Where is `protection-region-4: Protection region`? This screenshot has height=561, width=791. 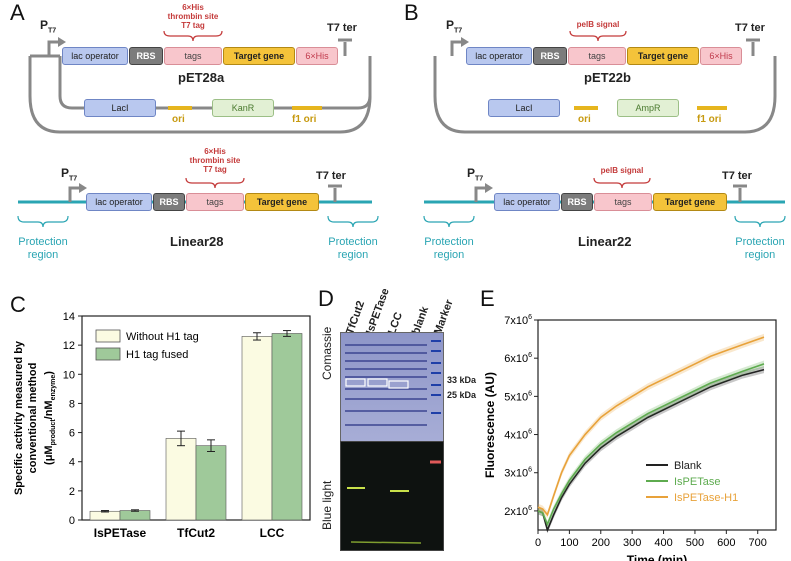 protection-region-4: Protection region is located at coordinates (760, 248).